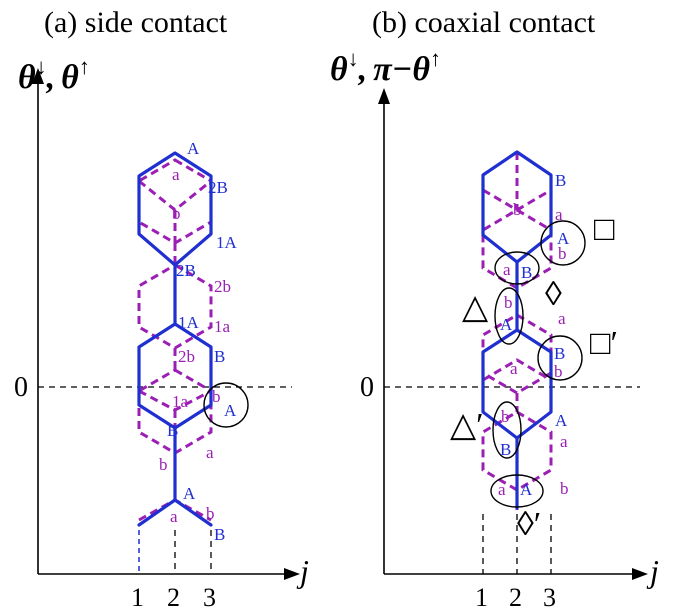  I want to click on panel-b-title: (b) coaxial contact, so click(484, 22).